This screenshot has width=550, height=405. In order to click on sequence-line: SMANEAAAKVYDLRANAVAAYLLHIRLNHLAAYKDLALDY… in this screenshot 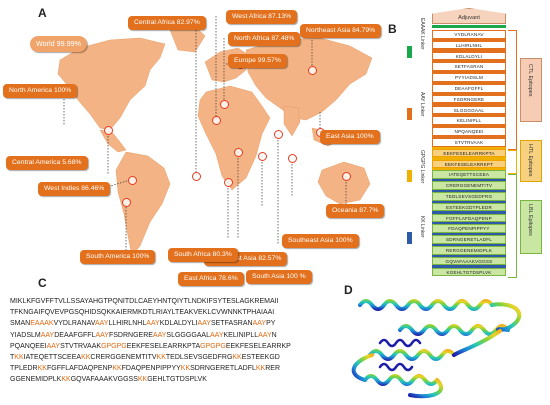, I will do `click(165, 323)`.